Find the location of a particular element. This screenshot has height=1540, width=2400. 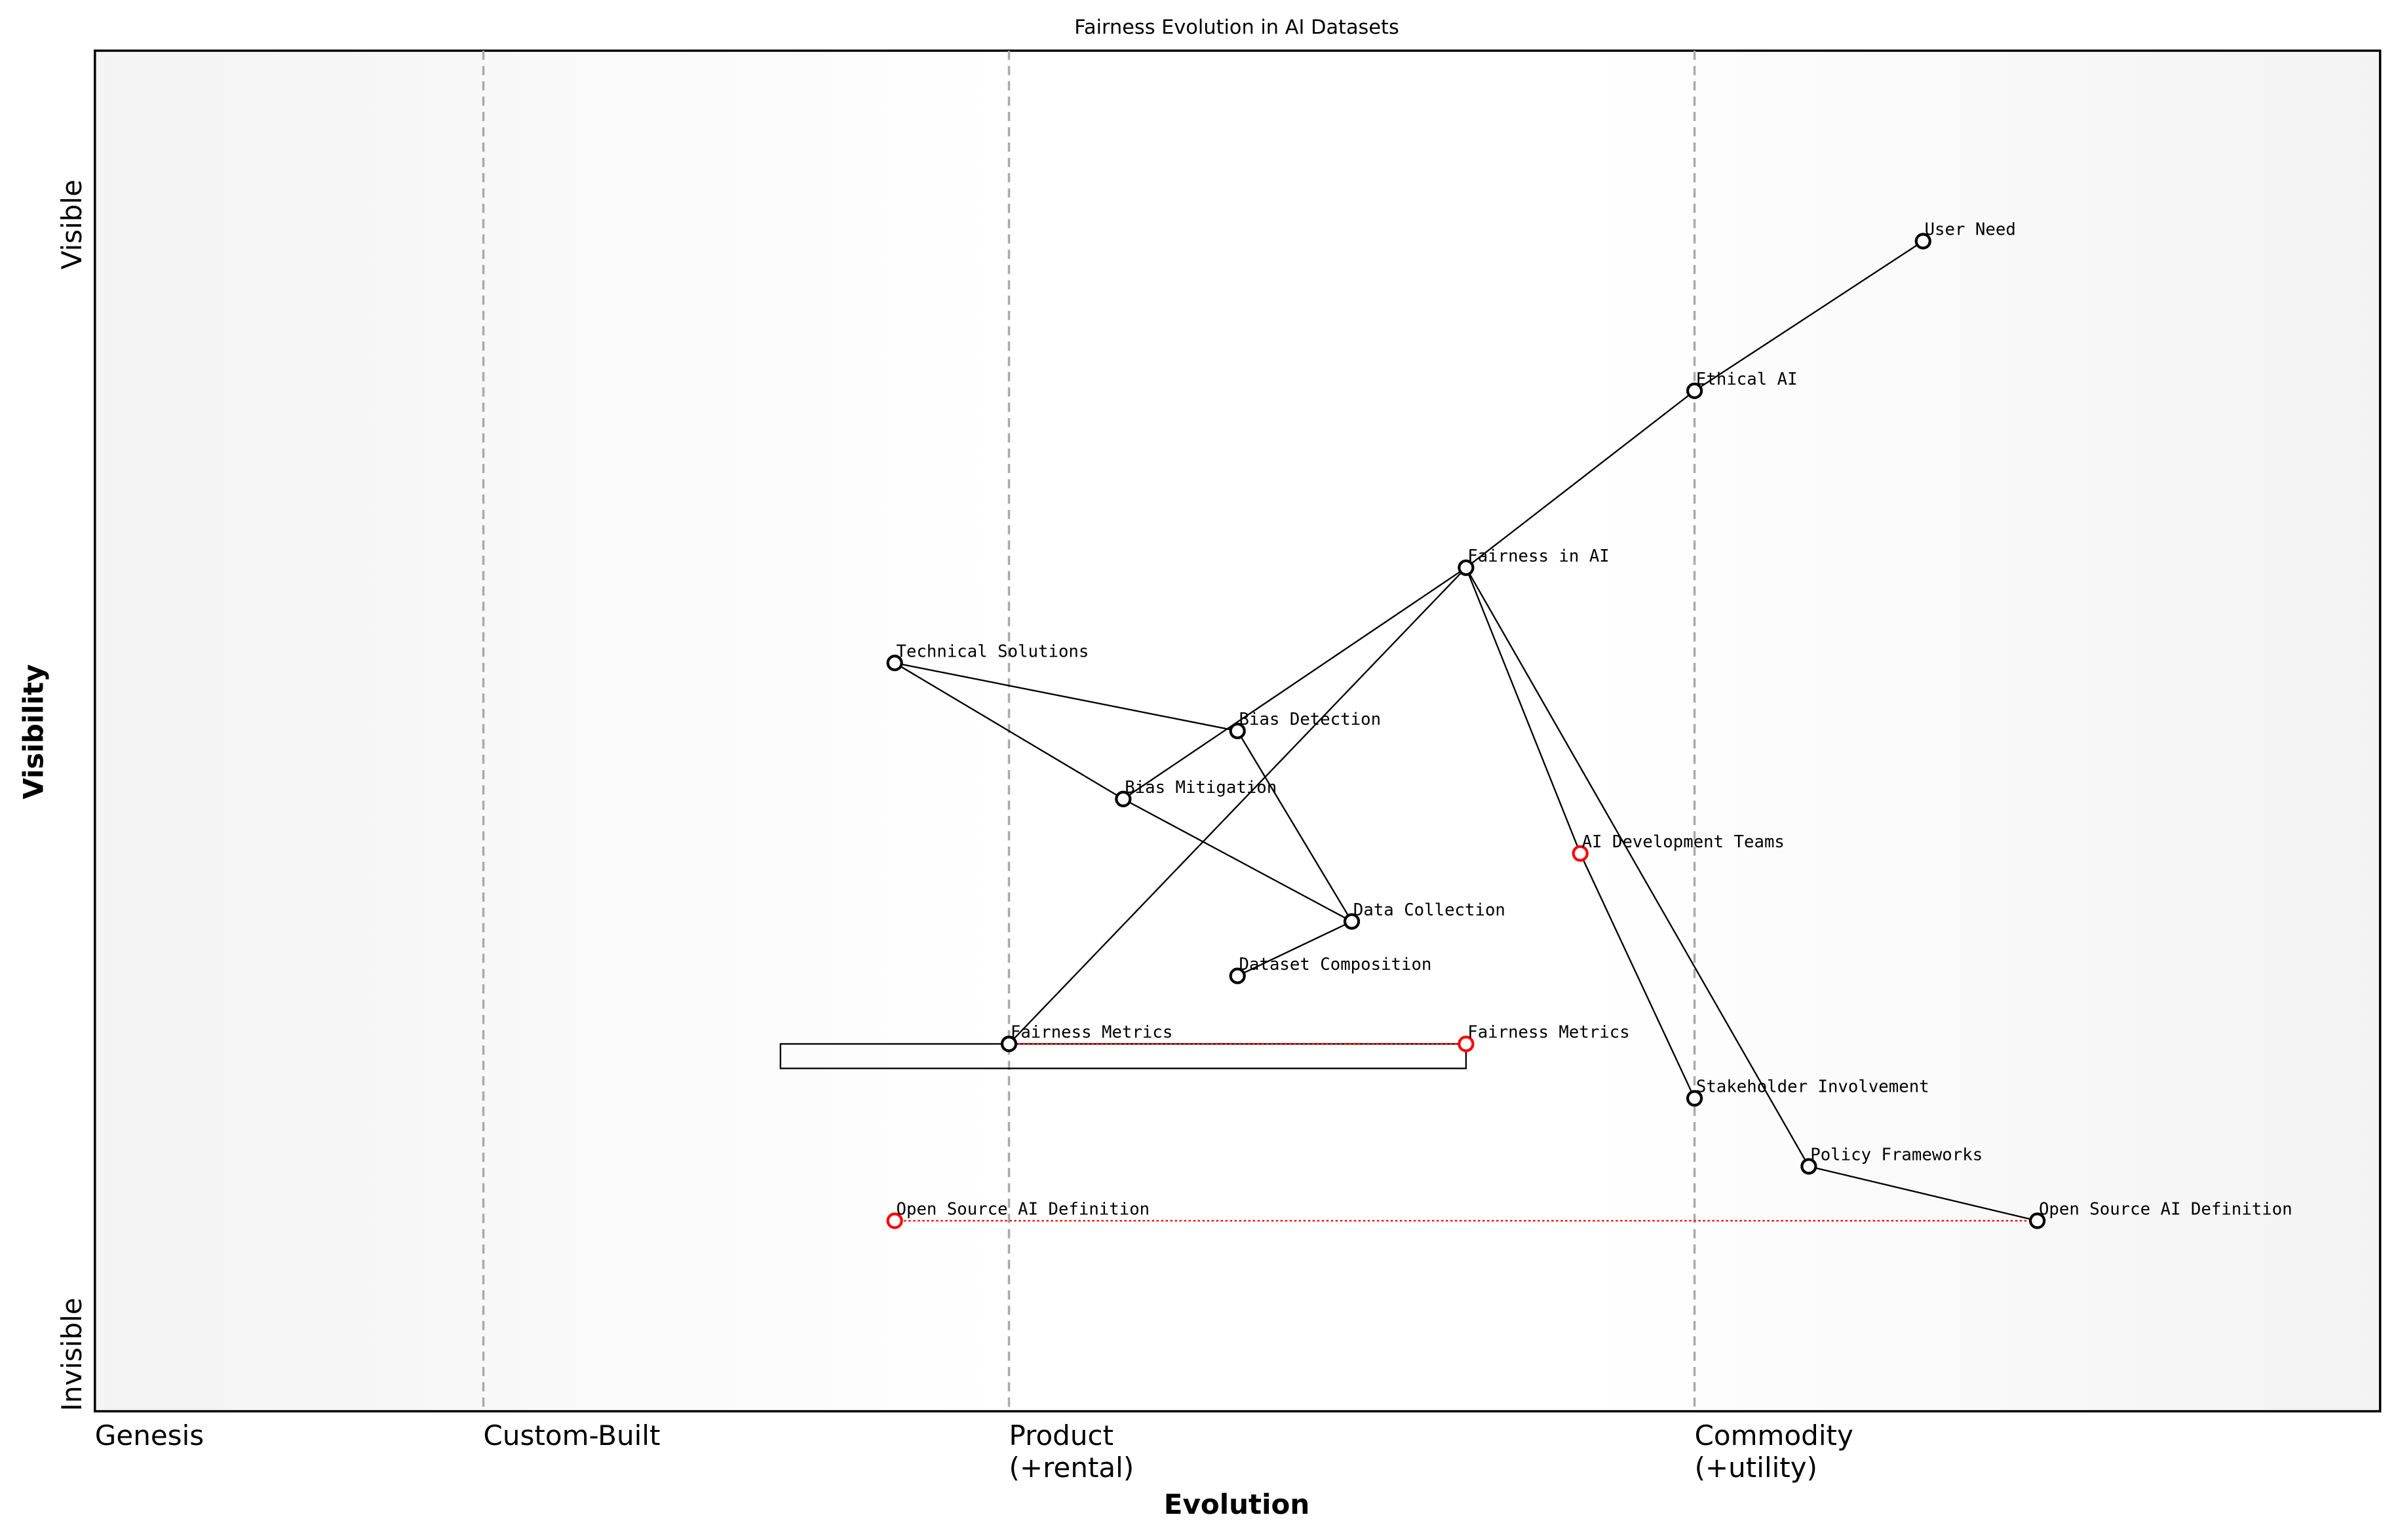

node-label: Bias Detection is located at coordinates (1310, 719).